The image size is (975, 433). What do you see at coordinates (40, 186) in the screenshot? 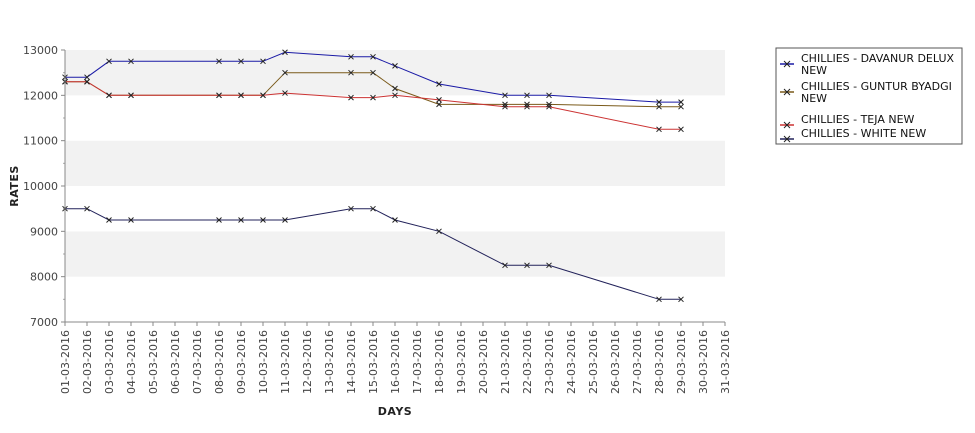
I see `y-tick-label: 10000` at bounding box center [40, 186].